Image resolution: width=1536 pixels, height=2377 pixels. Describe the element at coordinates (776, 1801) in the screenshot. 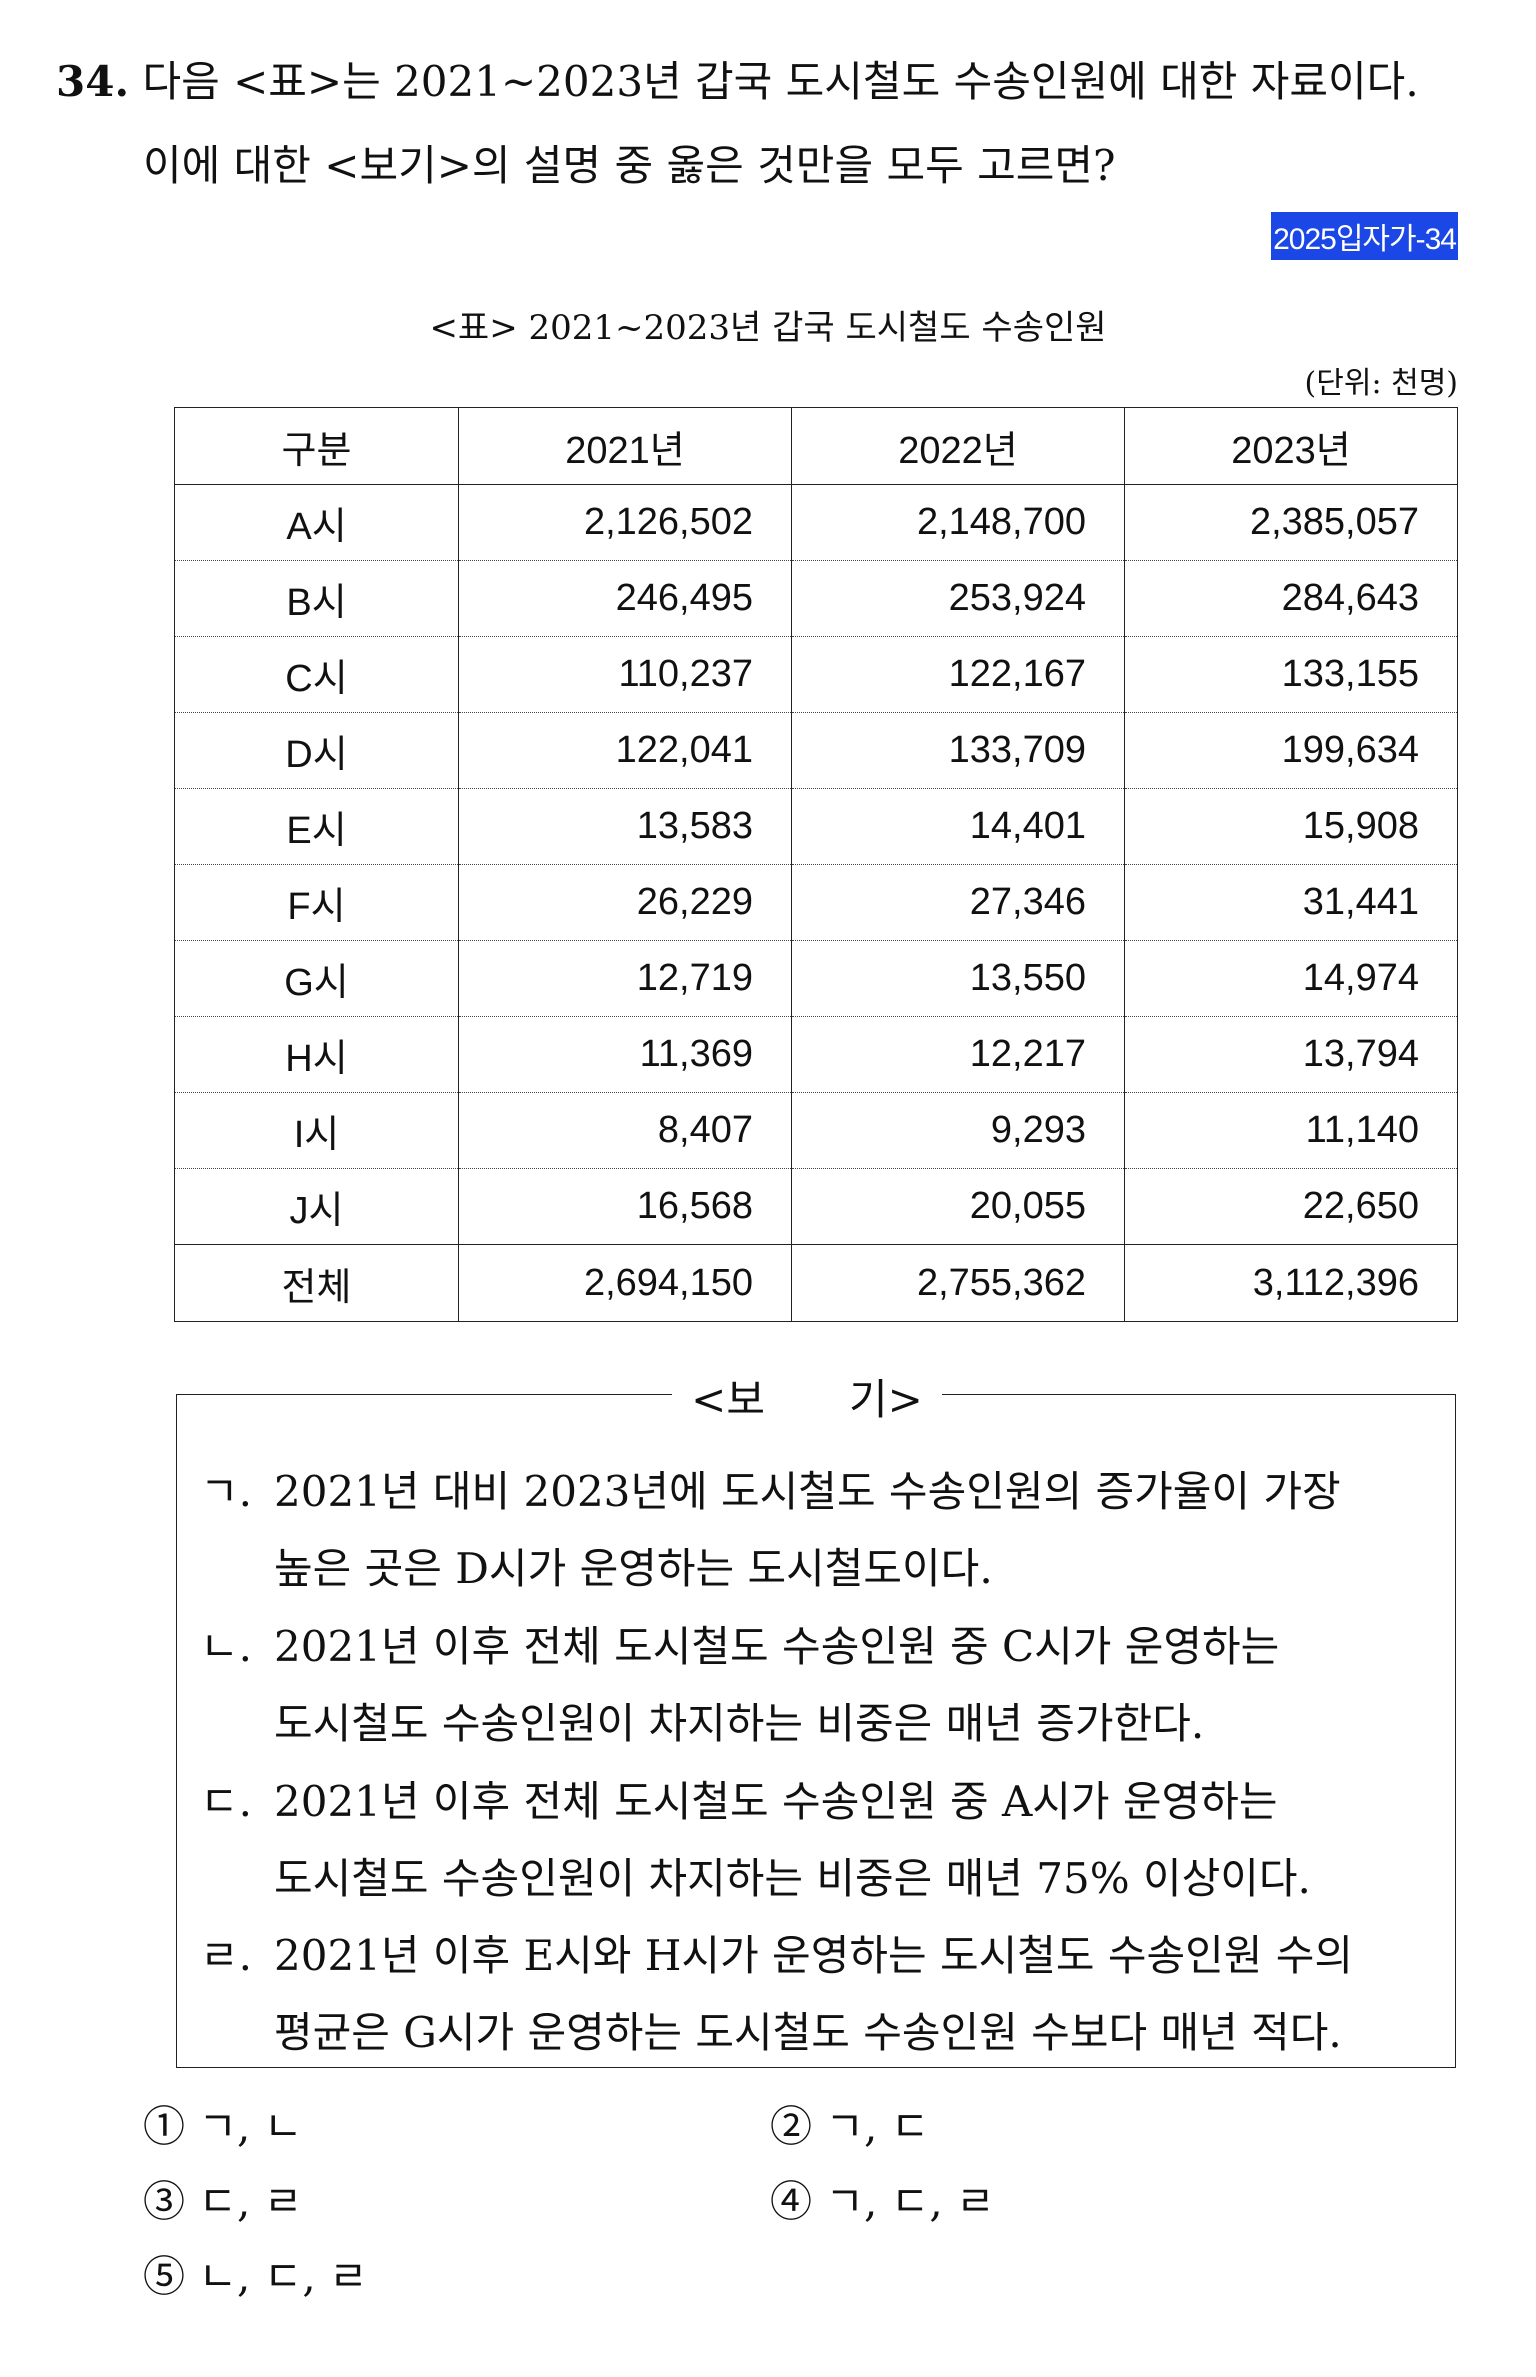

I see `bogi-text: 2021년 이후 전체 도시철도 수송인원 중 A시가 운영하는` at that location.